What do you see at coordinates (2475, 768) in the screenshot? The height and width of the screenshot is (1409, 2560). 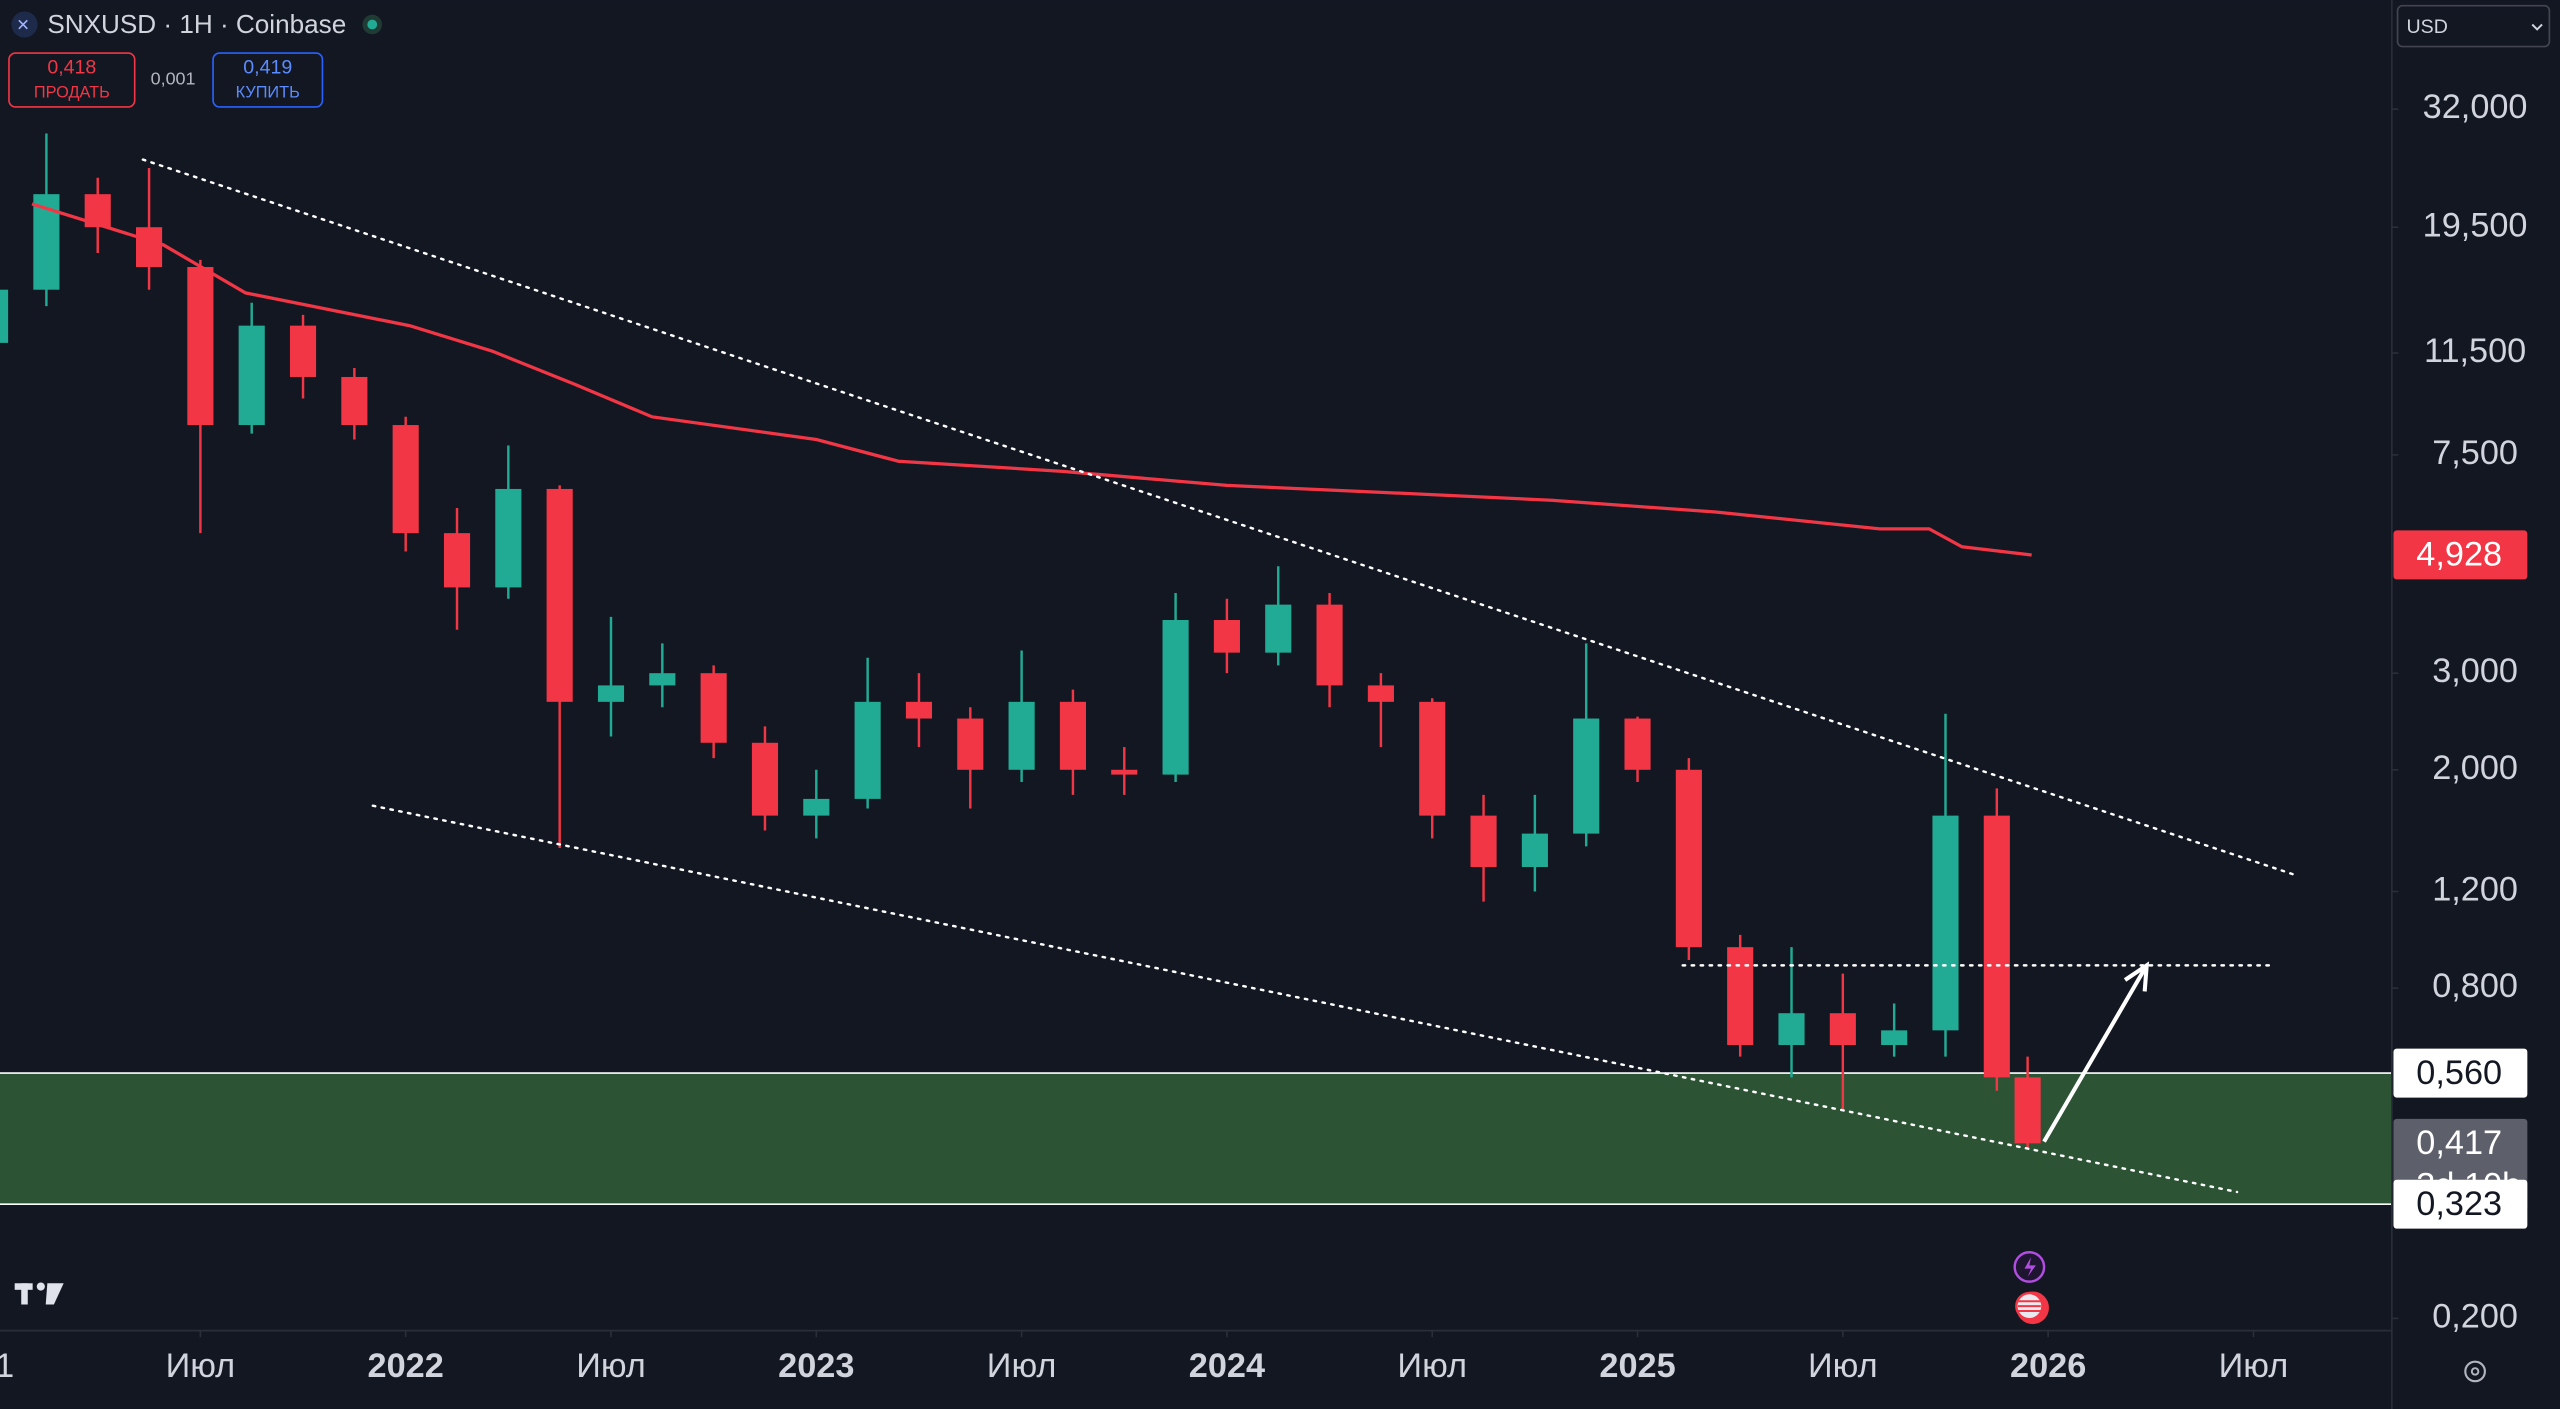 I see `y-tick-label: 2,000` at bounding box center [2475, 768].